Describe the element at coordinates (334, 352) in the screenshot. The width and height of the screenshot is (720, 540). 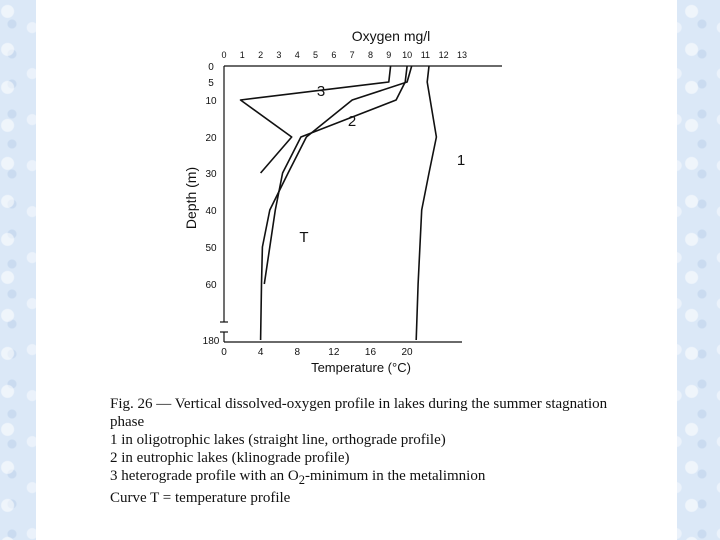
I see `bottom-tick-label: 12` at that location.